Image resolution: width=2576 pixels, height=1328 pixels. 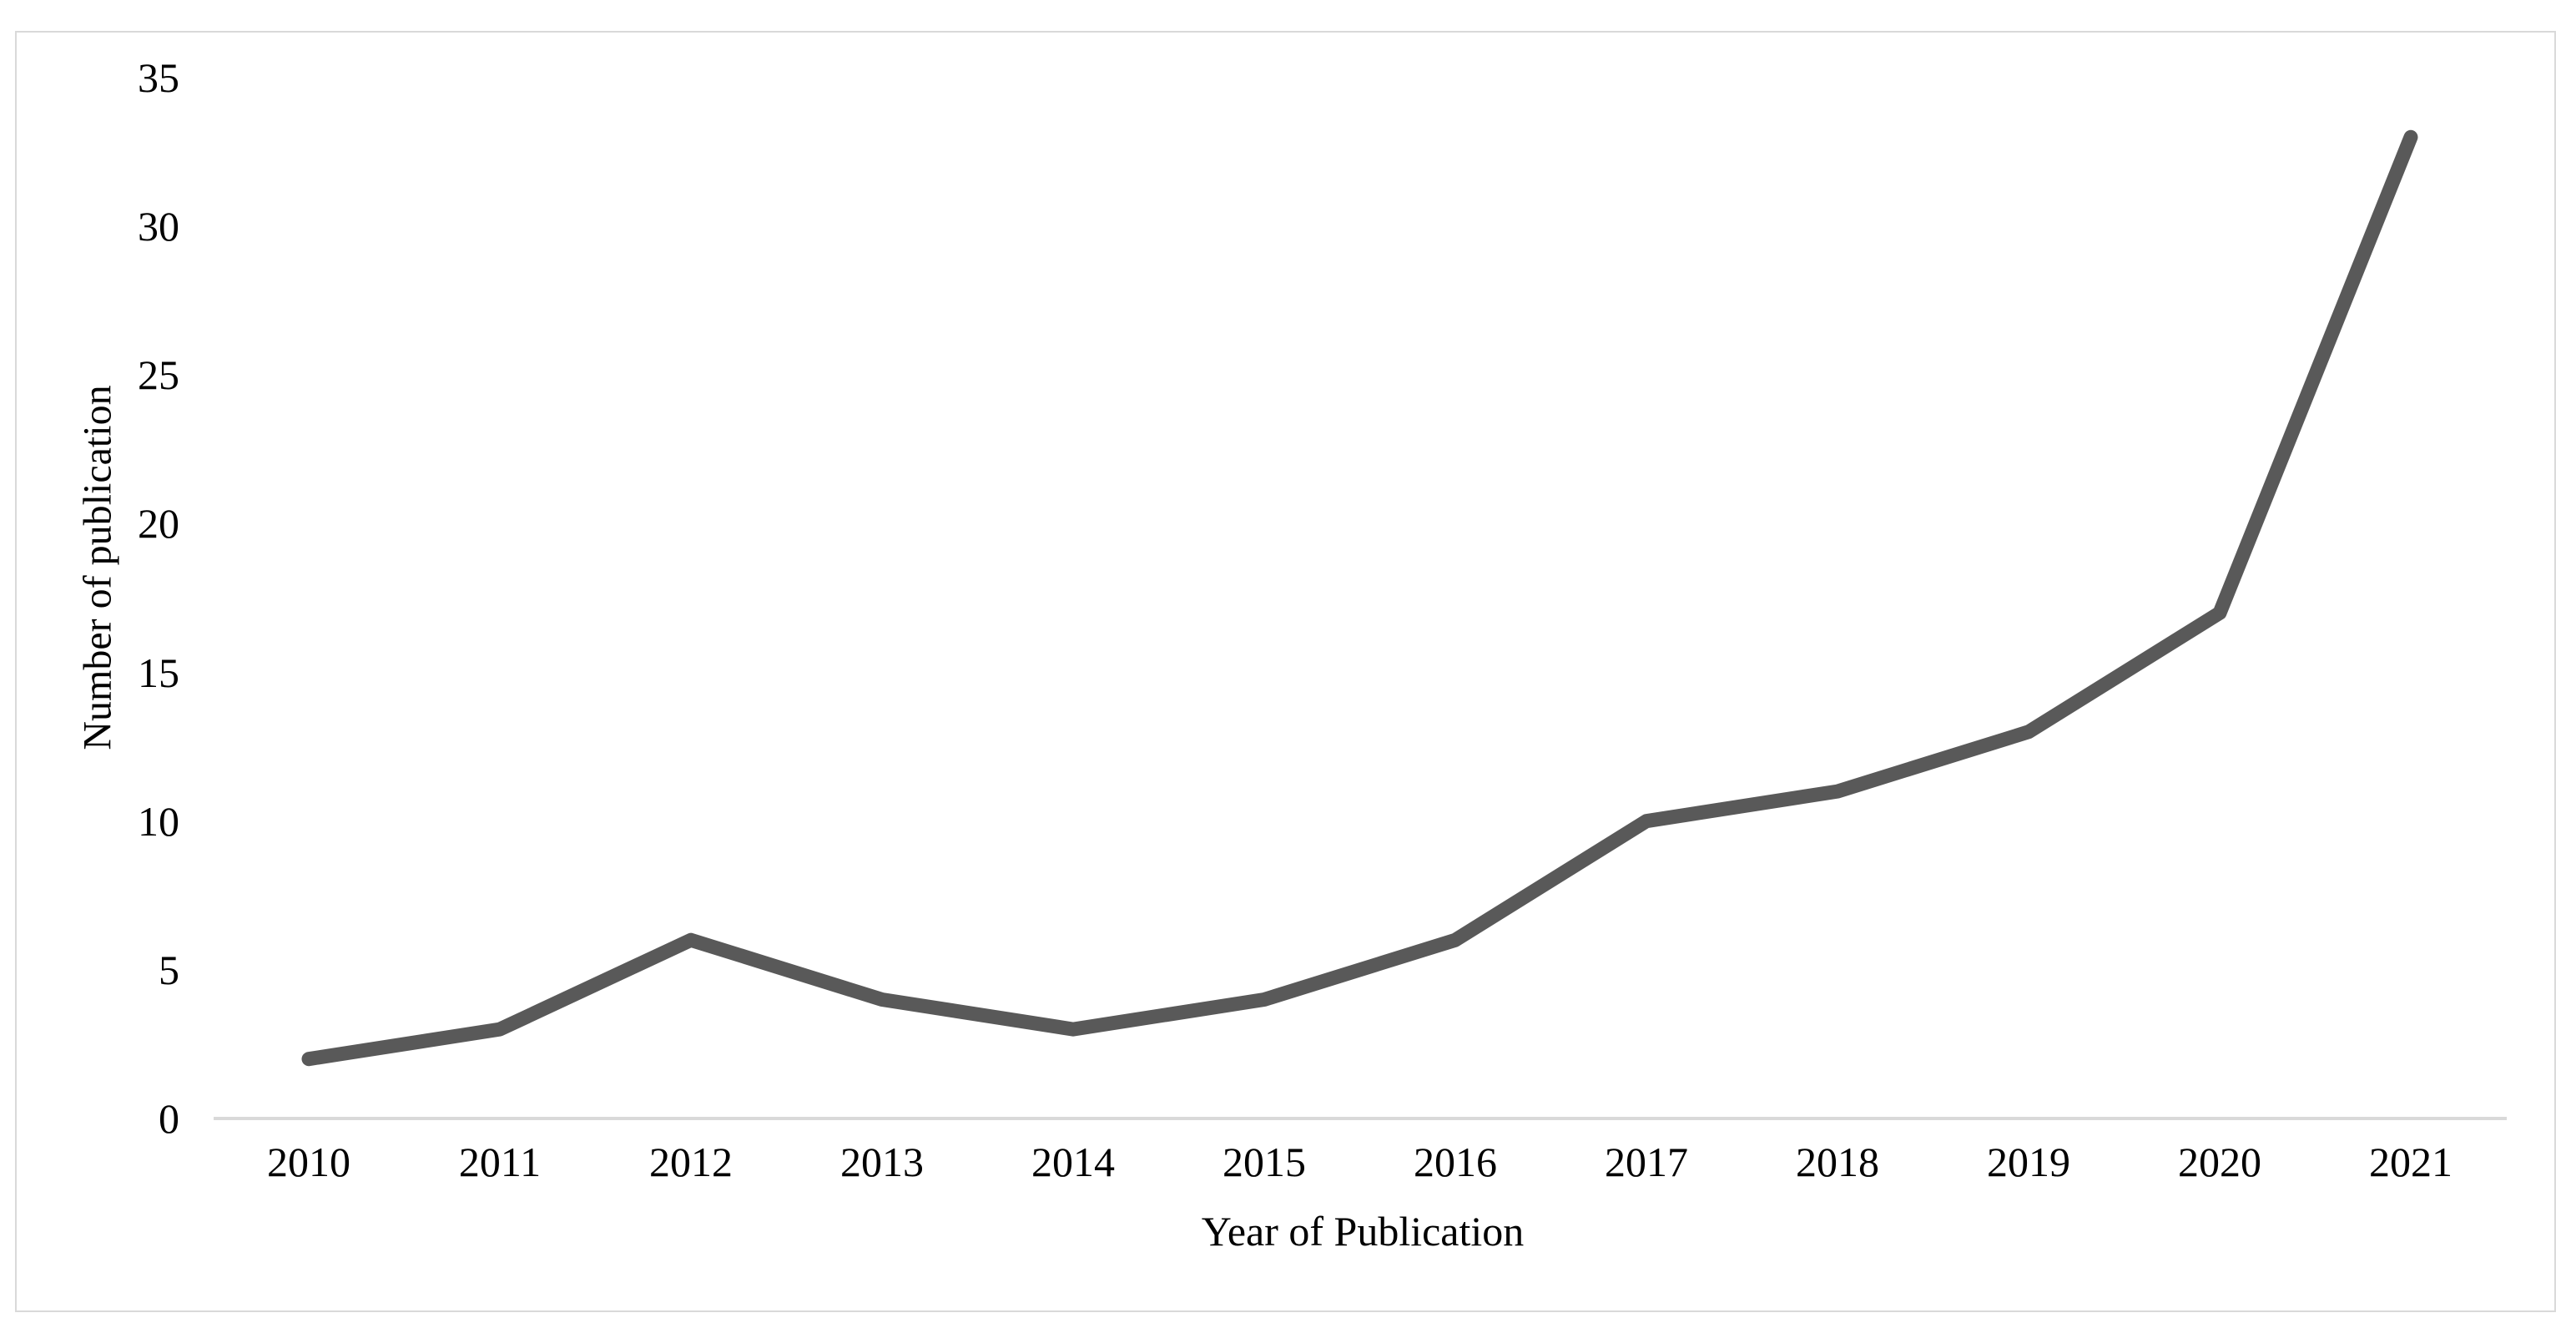 What do you see at coordinates (882, 1162) in the screenshot?
I see `x-tick-label: 2013` at bounding box center [882, 1162].